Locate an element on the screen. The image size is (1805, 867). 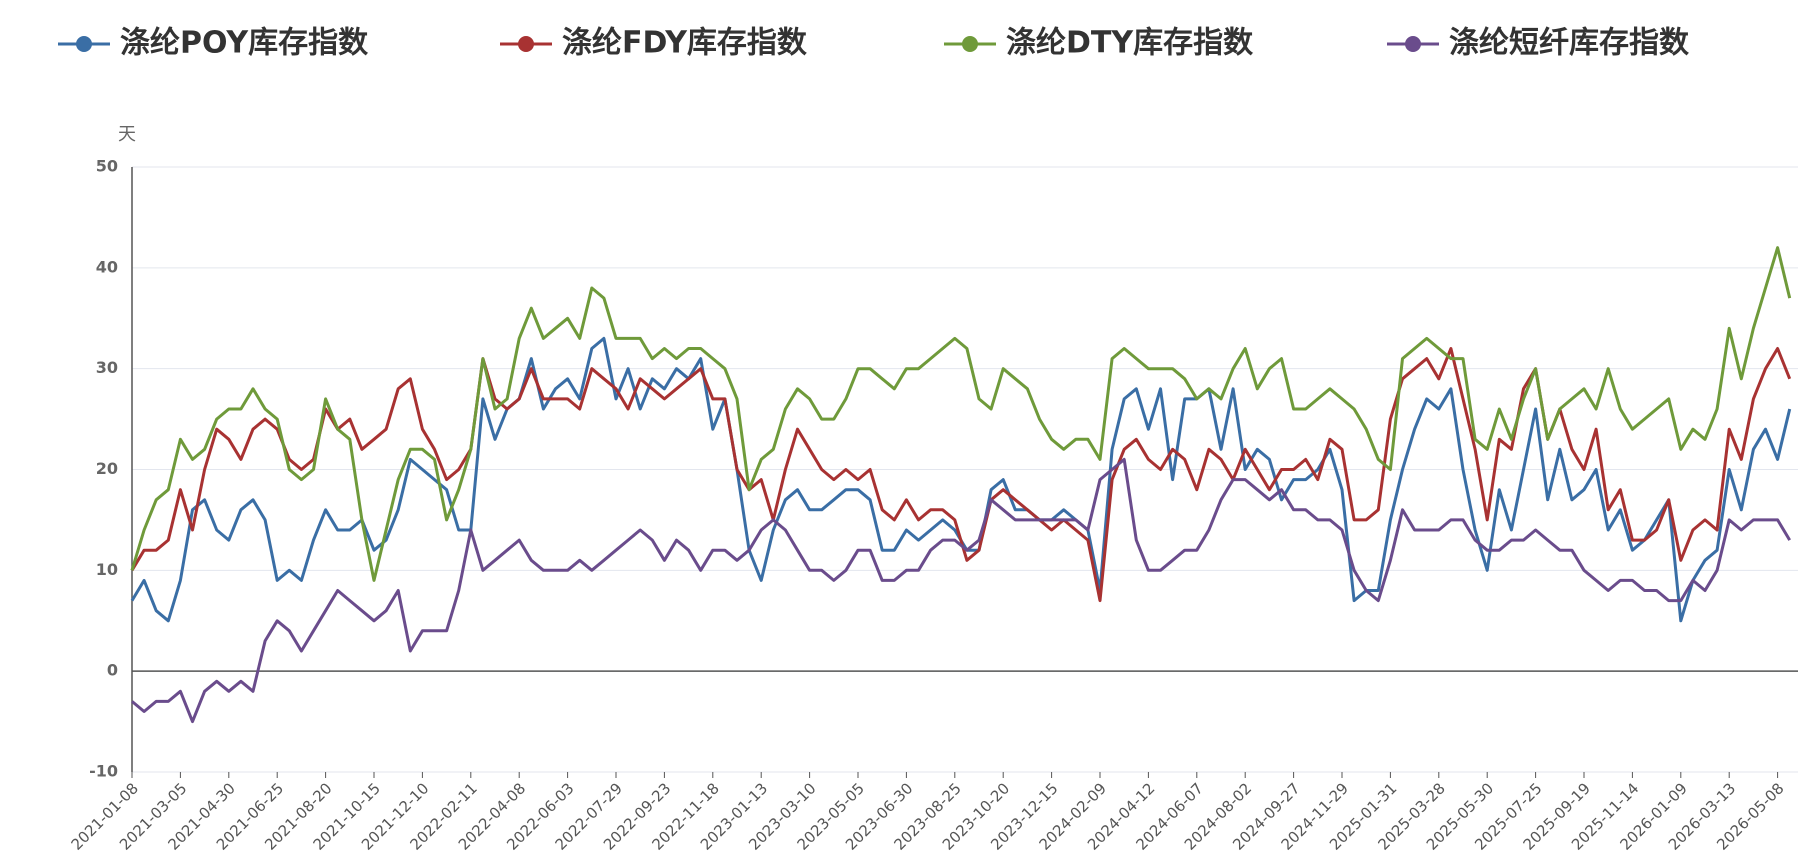
y-axis-label: 天 is located at coordinates (127, 134).